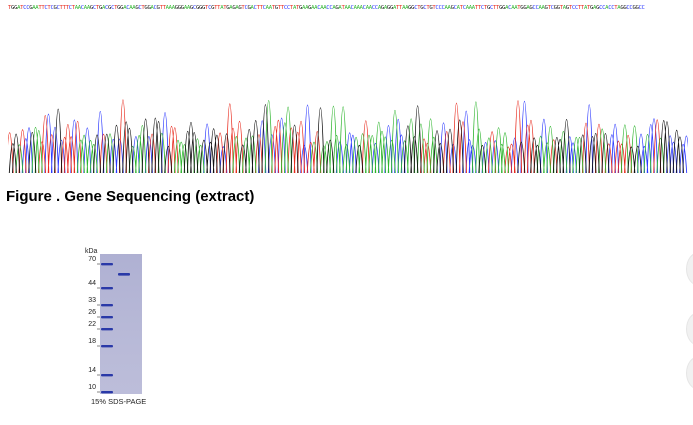 The width and height of the screenshot is (693, 425). I want to click on gel-marker-label: 10, so click(92, 387).